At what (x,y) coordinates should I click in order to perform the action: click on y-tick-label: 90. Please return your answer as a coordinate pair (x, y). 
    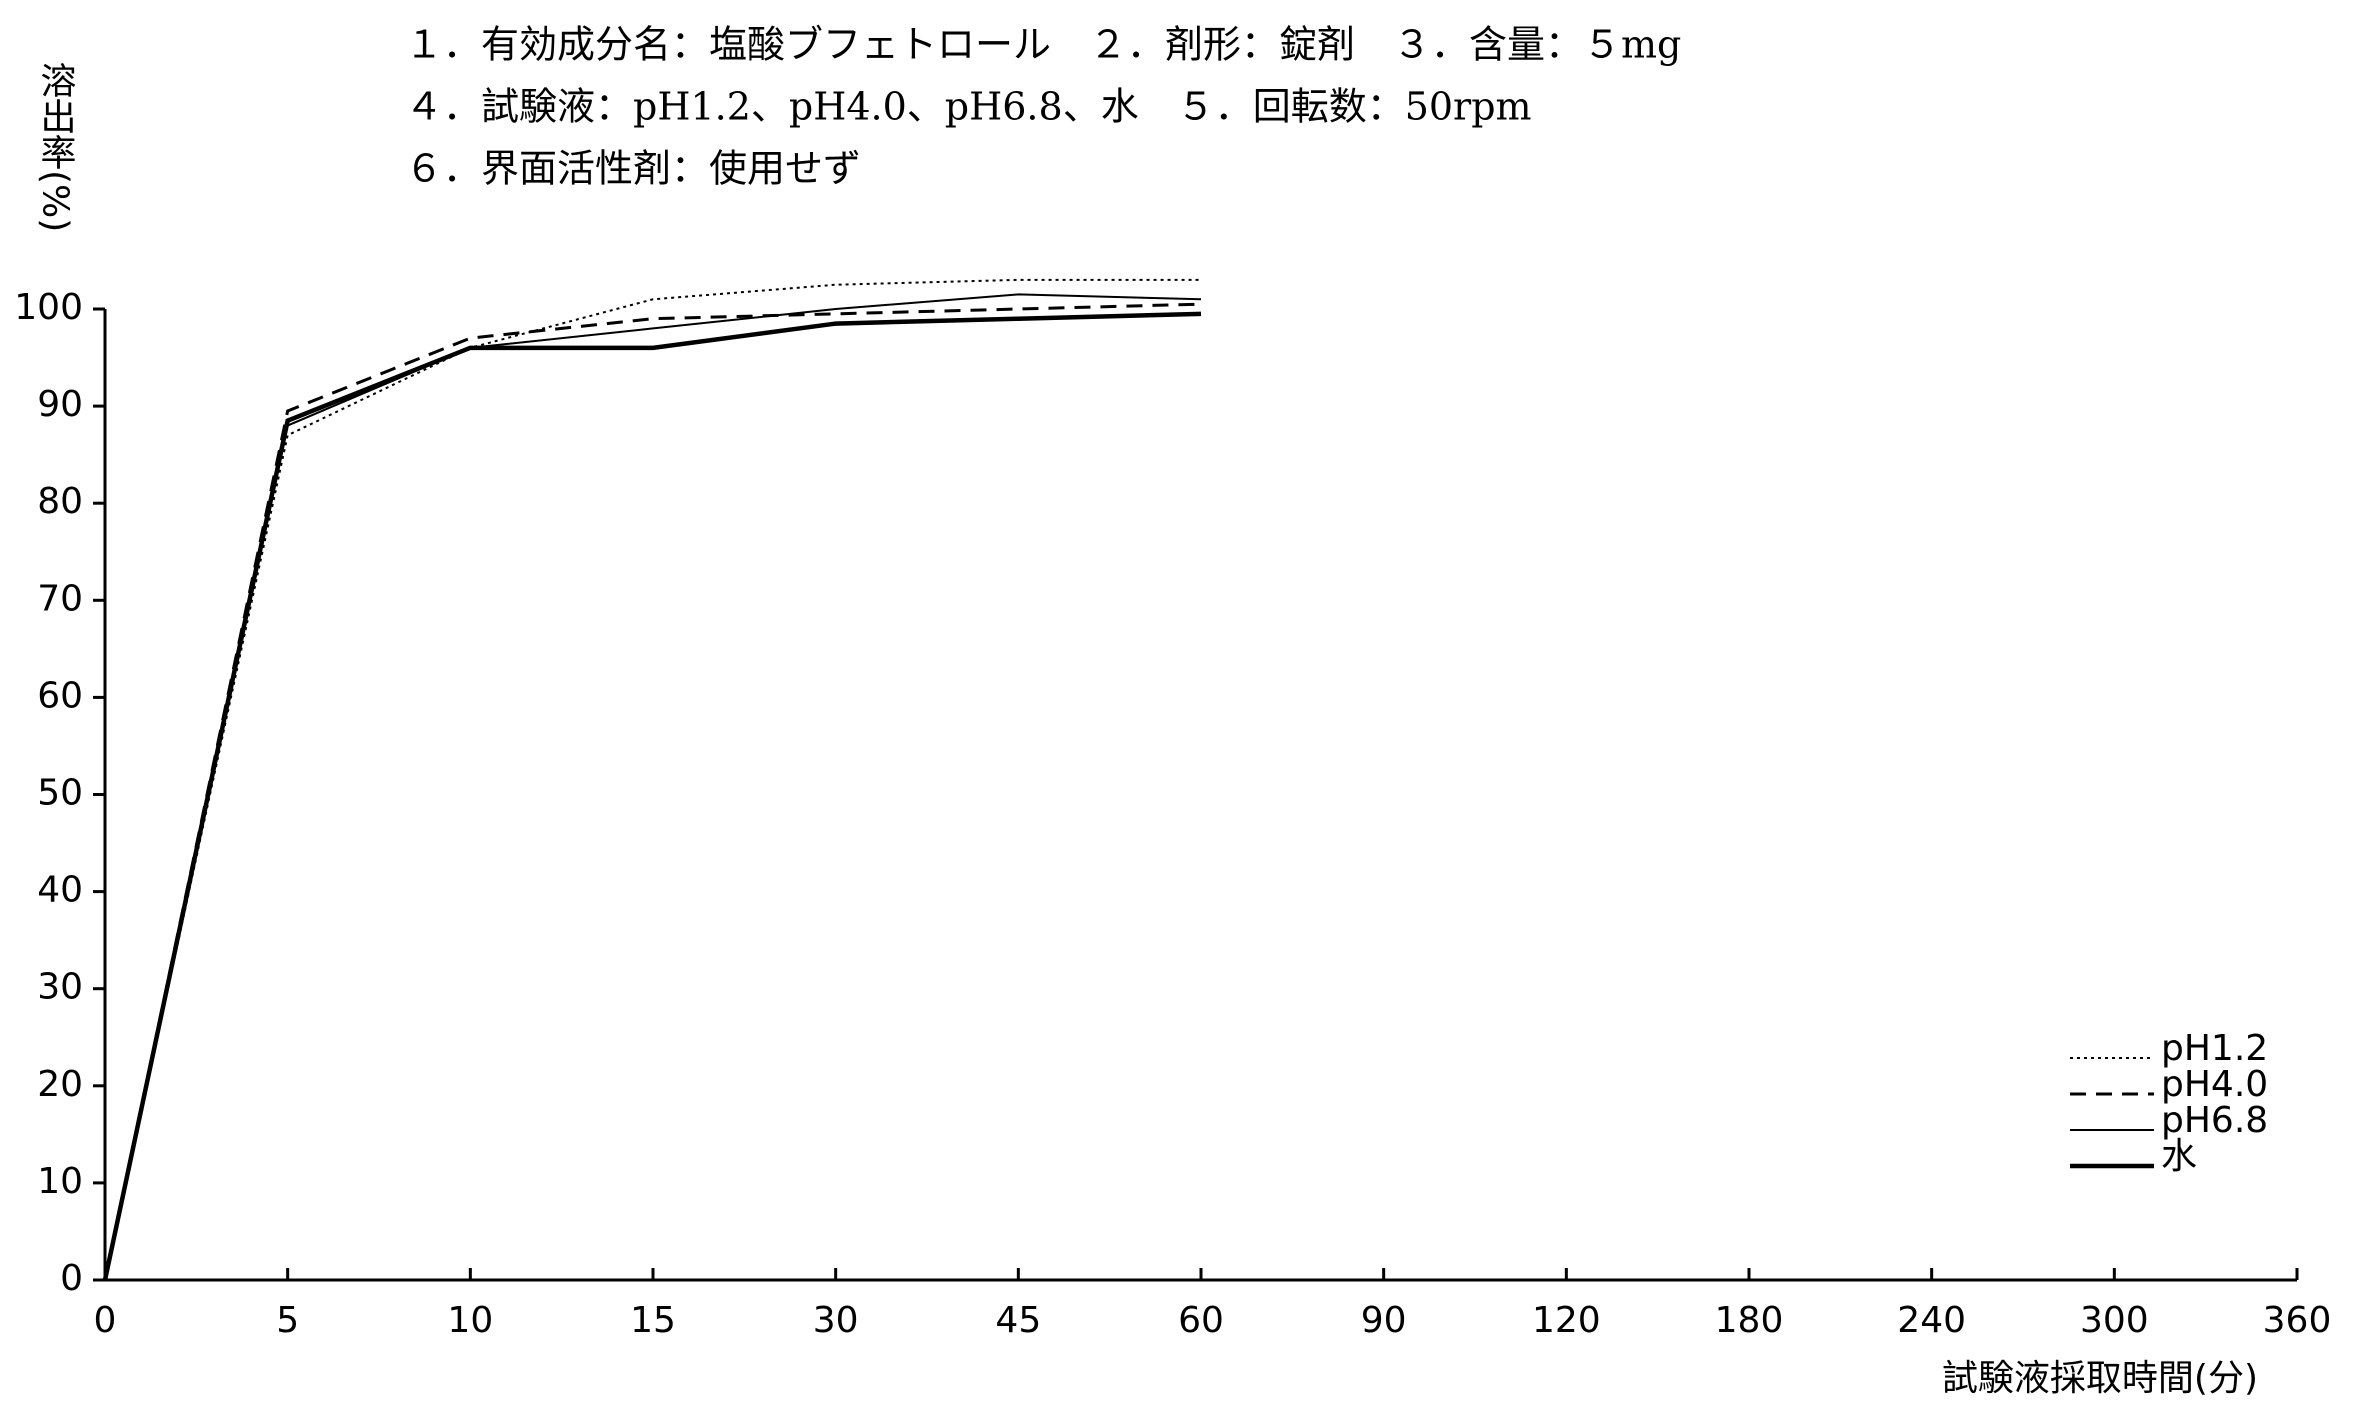
    Looking at the image, I should click on (60, 404).